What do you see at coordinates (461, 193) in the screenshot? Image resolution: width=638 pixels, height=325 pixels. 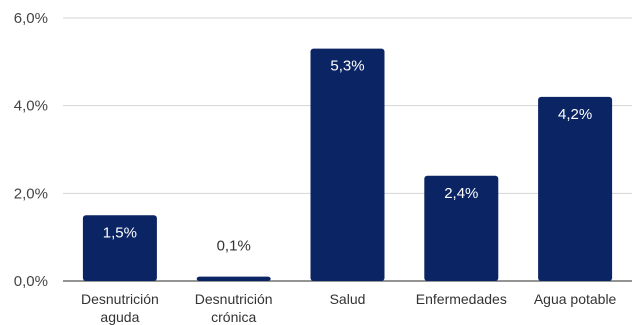 I see `data-label: 2,4%` at bounding box center [461, 193].